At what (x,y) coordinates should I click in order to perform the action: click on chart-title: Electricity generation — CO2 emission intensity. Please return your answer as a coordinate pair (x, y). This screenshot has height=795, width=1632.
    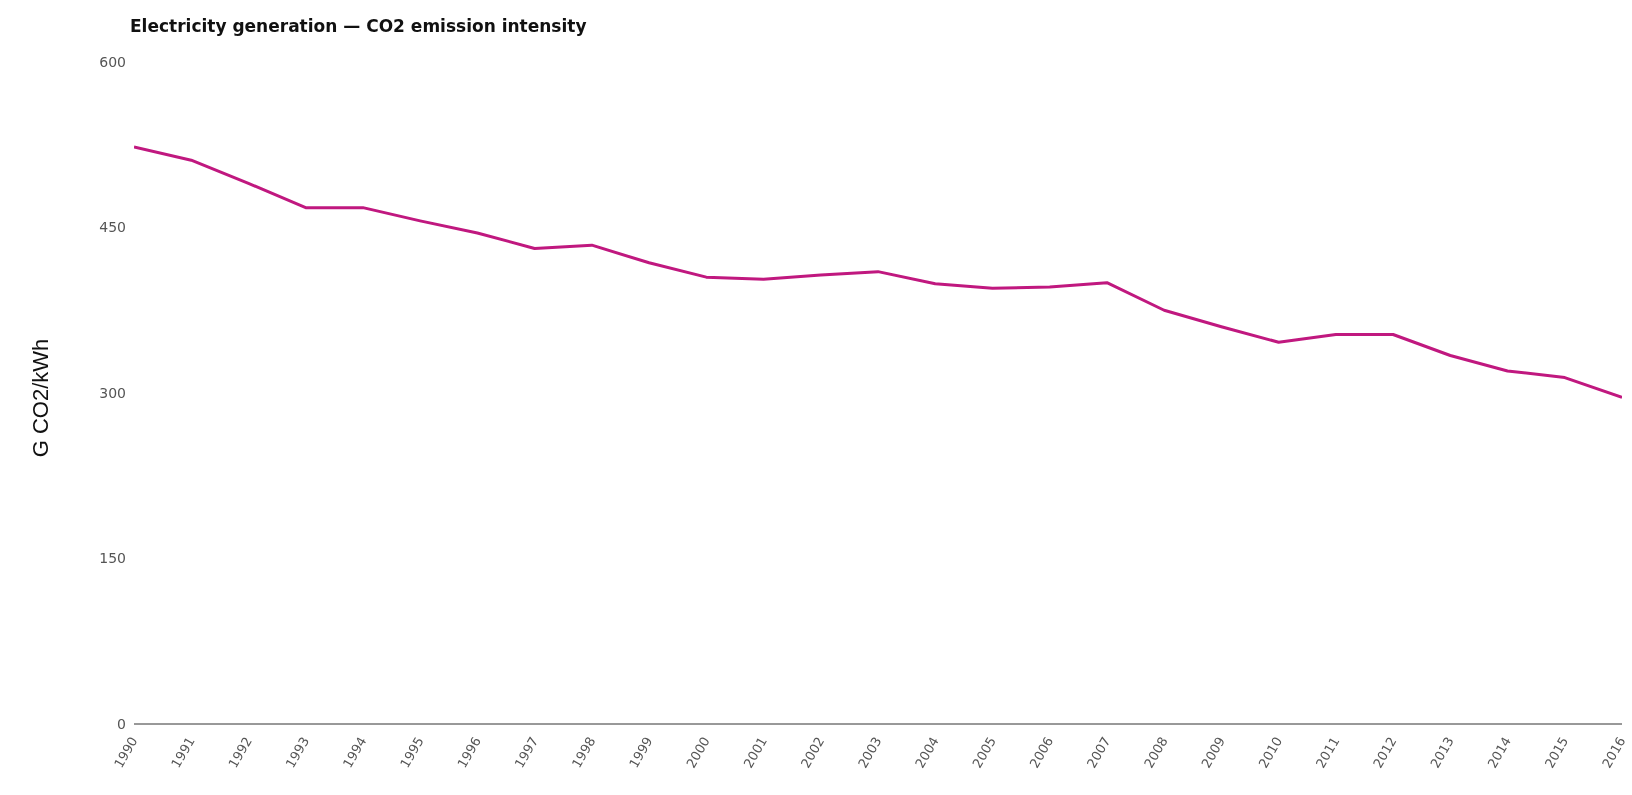
    Looking at the image, I should click on (358, 26).